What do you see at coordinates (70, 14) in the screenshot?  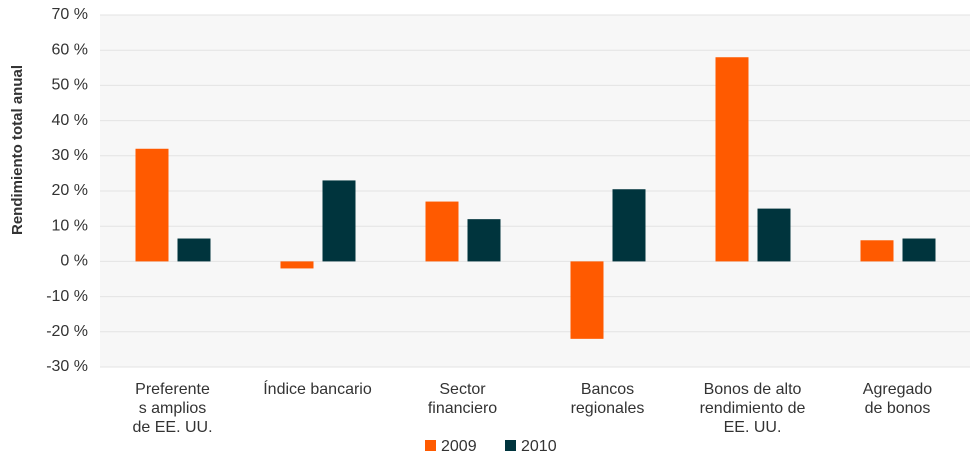 I see `y-tick-label: 70 %` at bounding box center [70, 14].